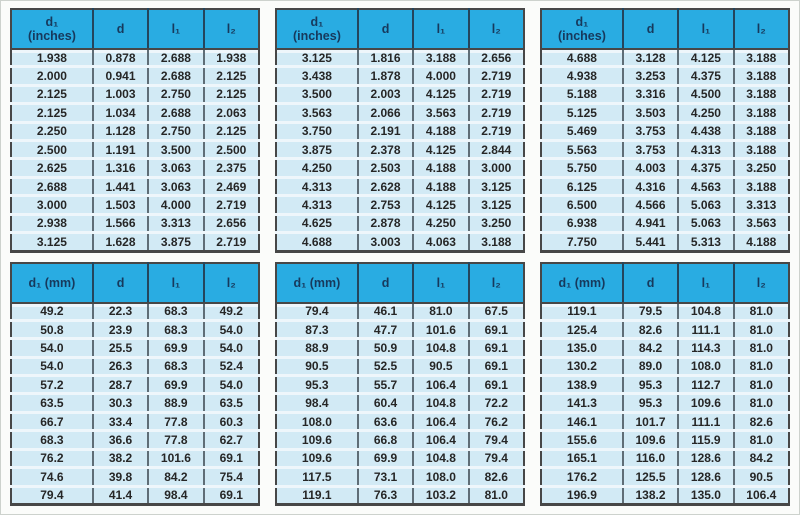 This screenshot has width=800, height=515. I want to click on table-cell: 95.3, so click(317, 385).